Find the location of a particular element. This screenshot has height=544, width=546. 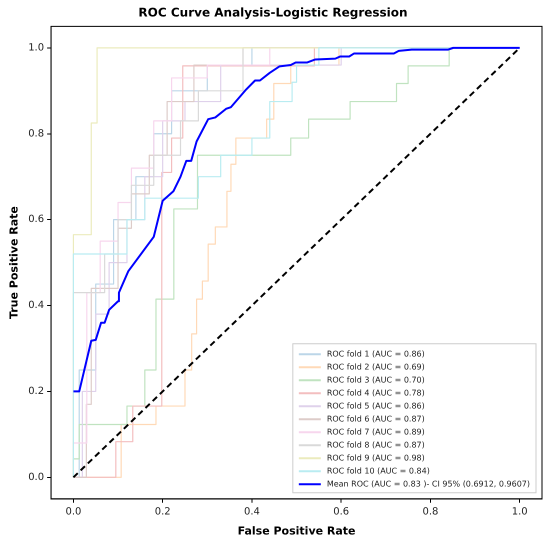

legend-label: ROC fold 6 (AUC = 0.87) is located at coordinates (375, 419).